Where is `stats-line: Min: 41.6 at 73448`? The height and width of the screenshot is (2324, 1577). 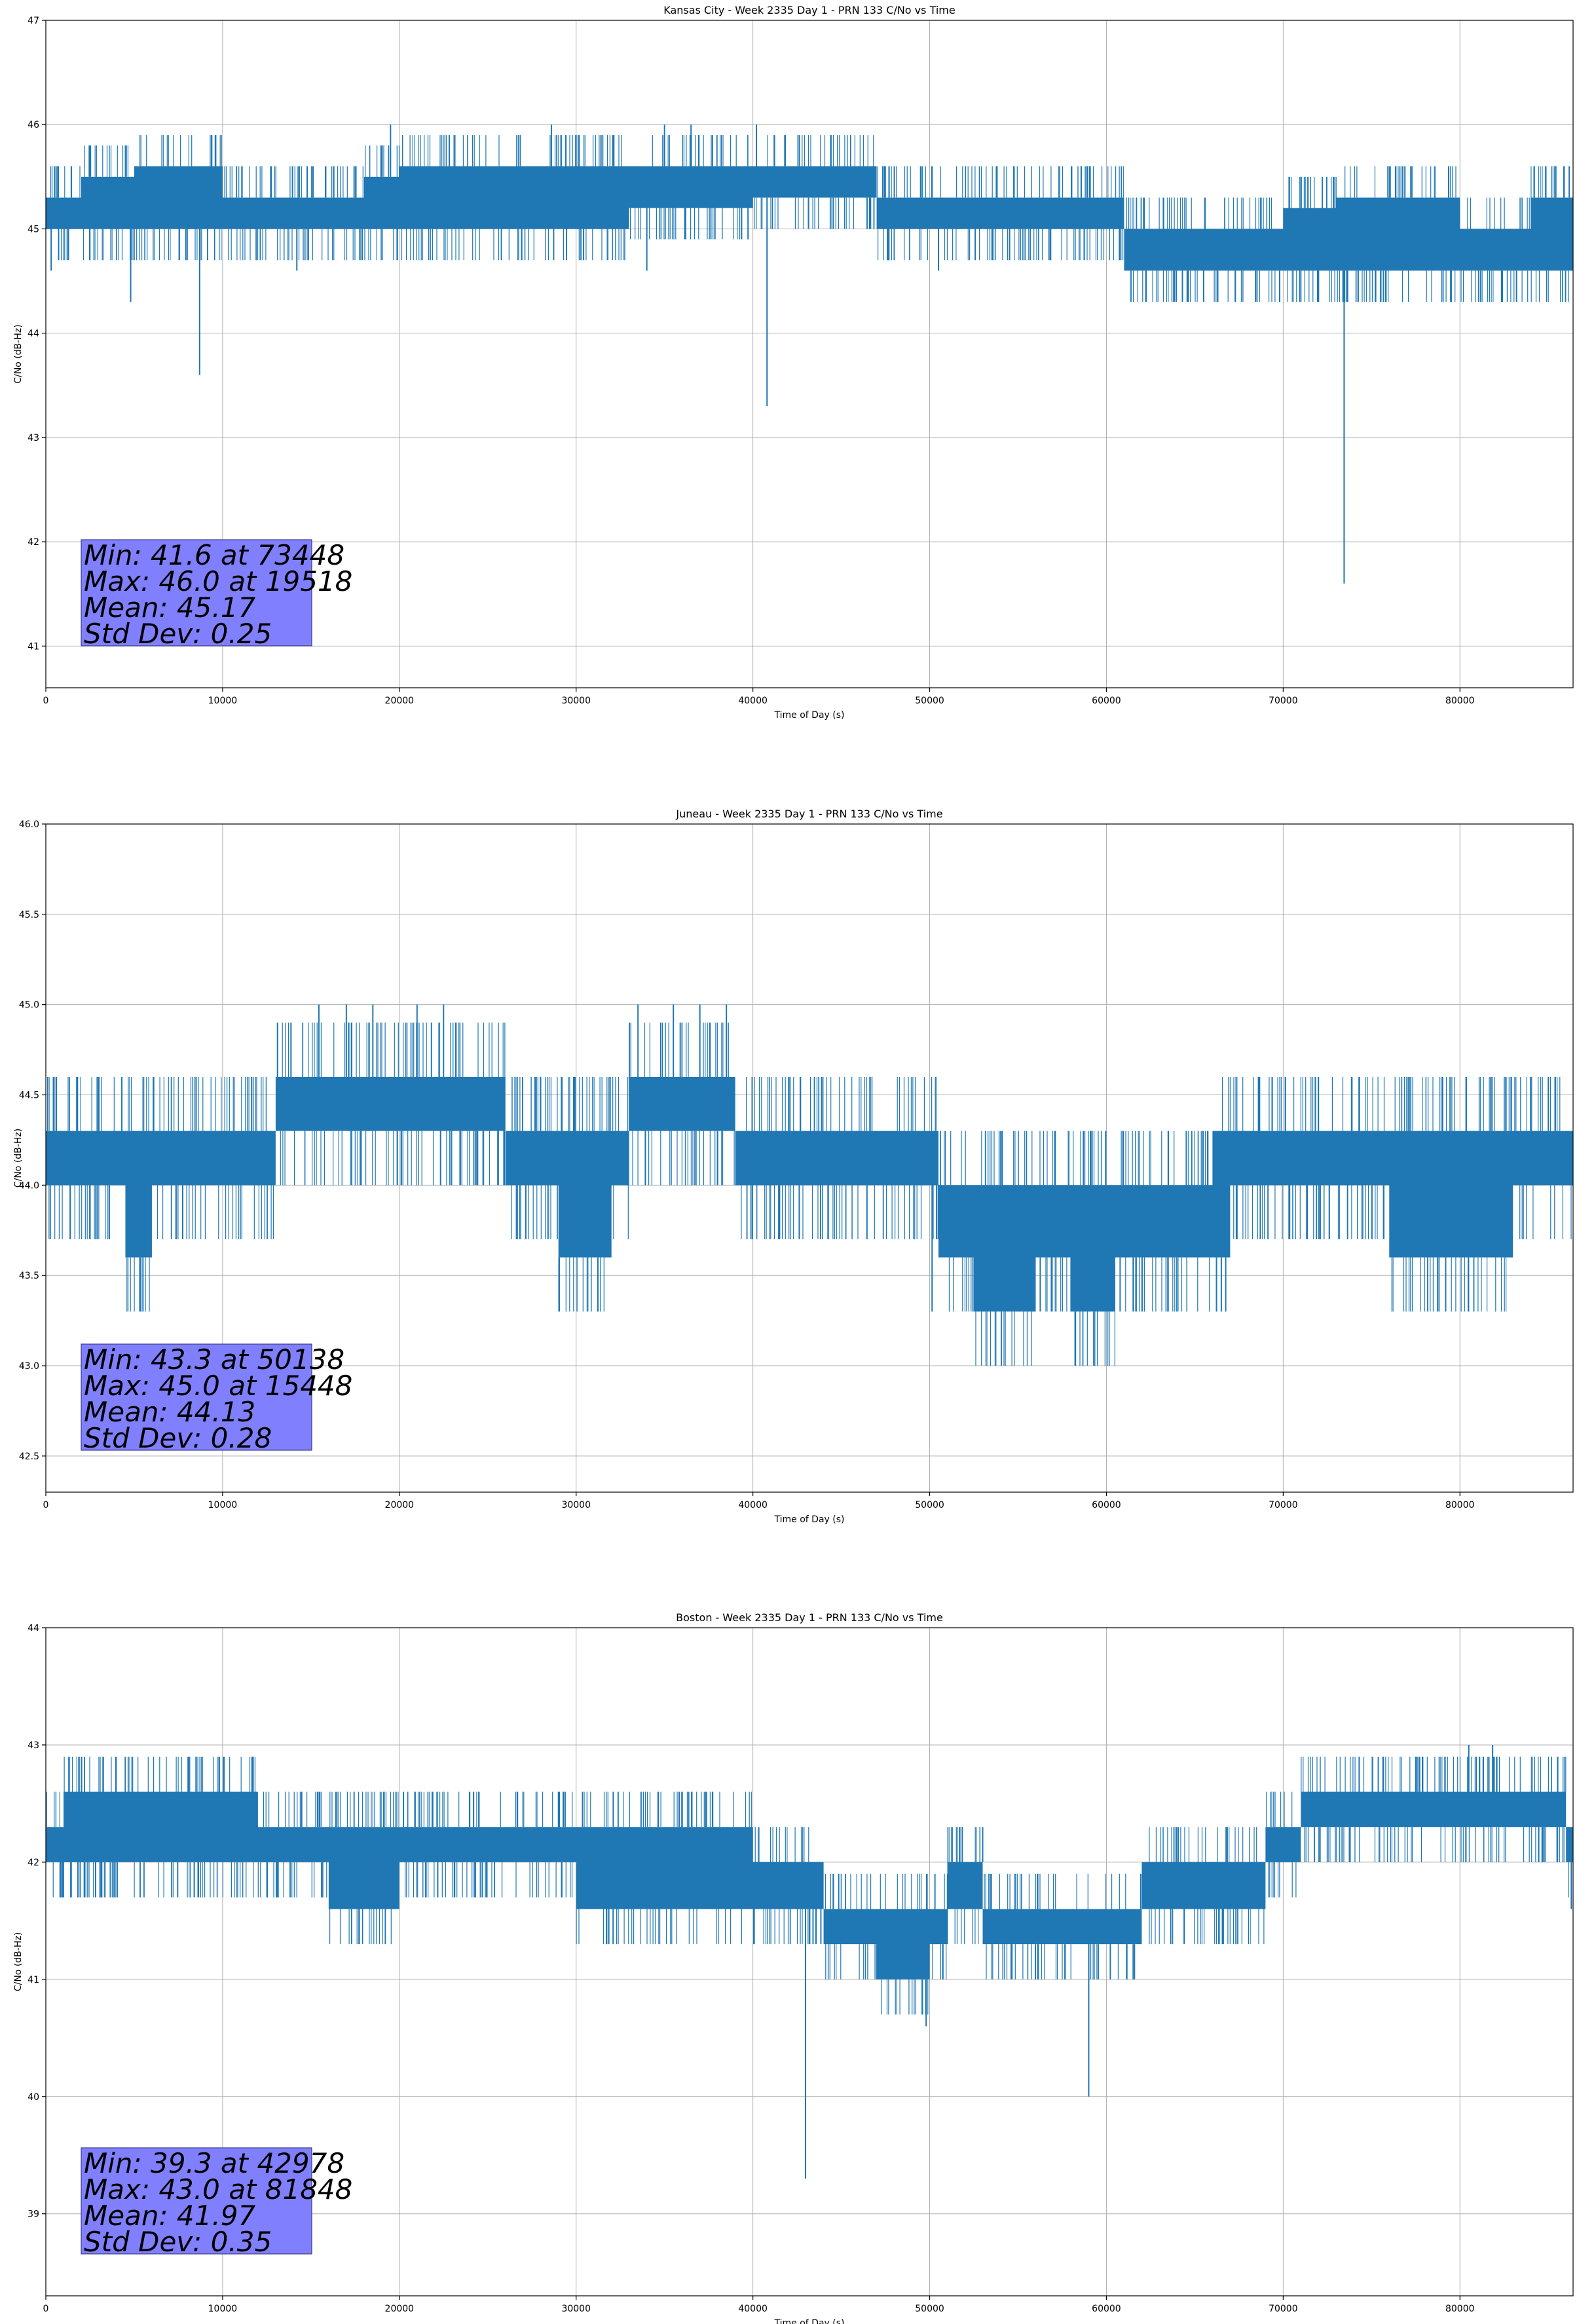 stats-line: Min: 41.6 at 73448 is located at coordinates (214, 555).